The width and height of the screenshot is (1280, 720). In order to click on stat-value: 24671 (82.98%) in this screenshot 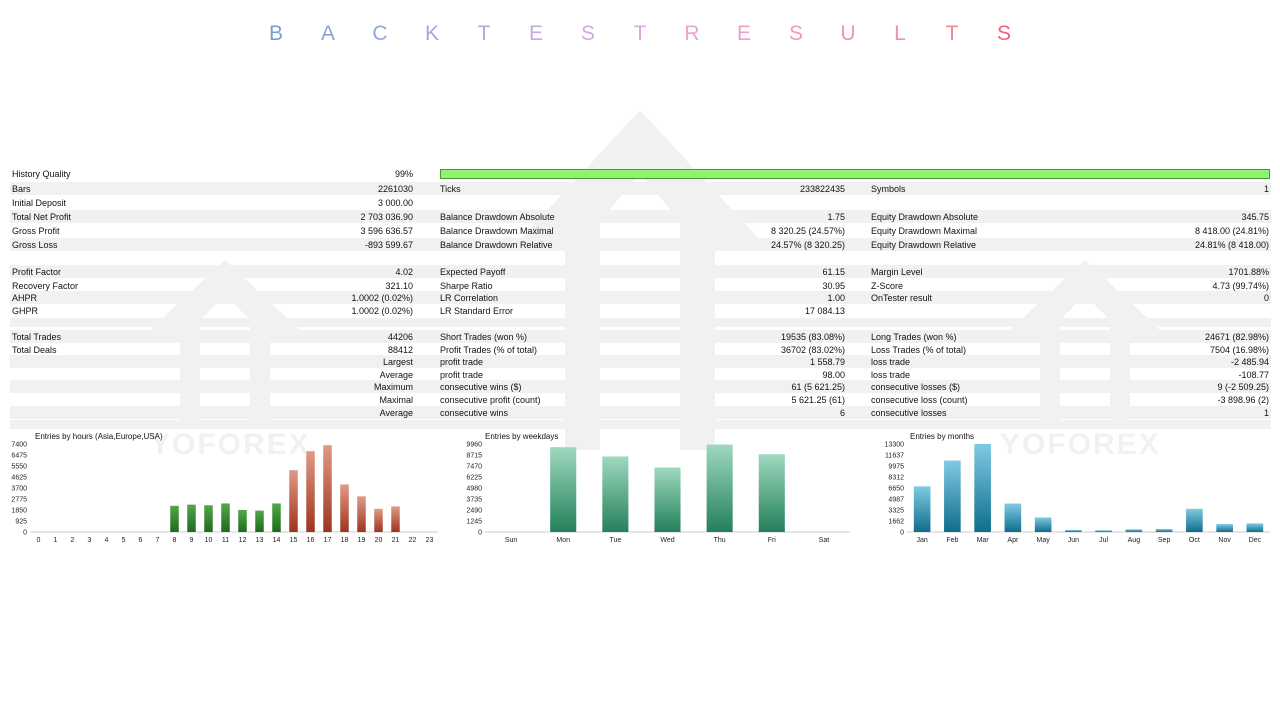, I will do `click(1236, 337)`.